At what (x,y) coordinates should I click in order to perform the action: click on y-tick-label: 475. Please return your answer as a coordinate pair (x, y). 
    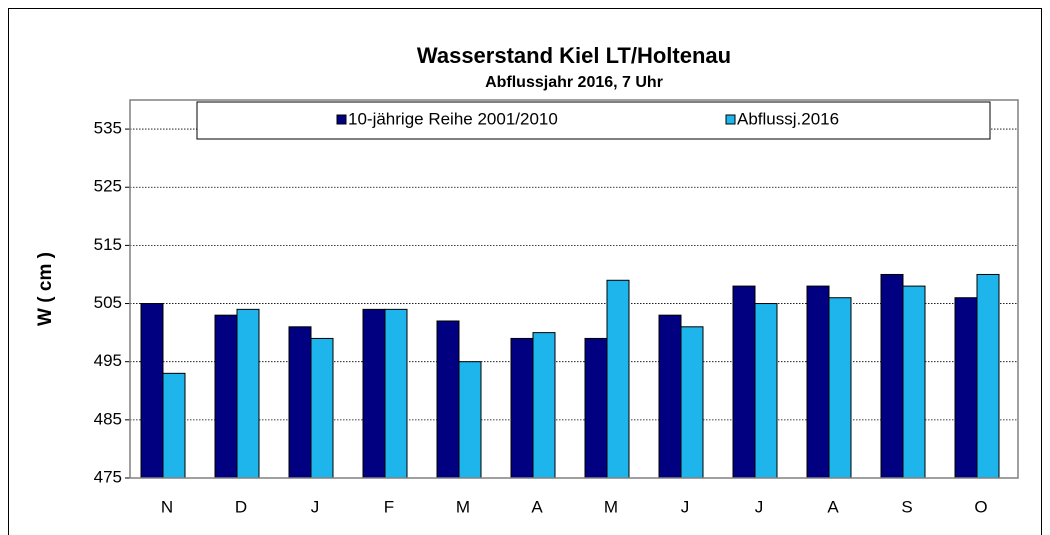
    Looking at the image, I should click on (108, 476).